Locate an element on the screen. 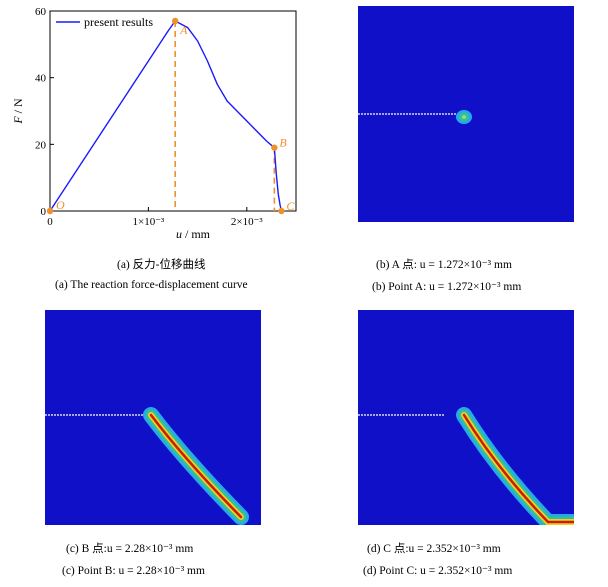 The height and width of the screenshot is (587, 608). point-a is located at coordinates (175, 21).